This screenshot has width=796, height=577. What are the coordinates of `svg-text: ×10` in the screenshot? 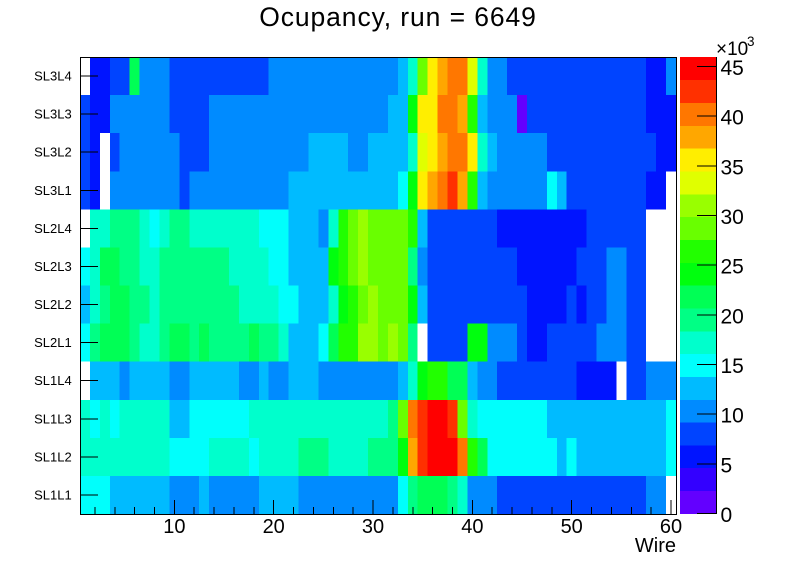 It's located at (732, 49).